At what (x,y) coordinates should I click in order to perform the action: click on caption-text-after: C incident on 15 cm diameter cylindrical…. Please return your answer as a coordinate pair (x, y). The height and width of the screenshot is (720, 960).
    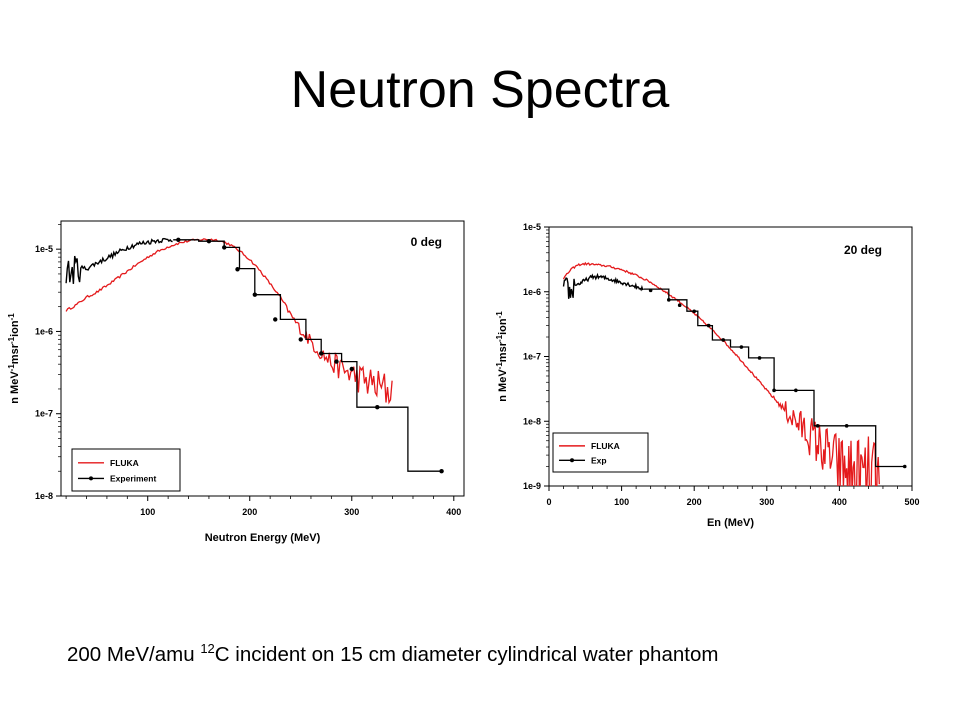
    Looking at the image, I should click on (466, 654).